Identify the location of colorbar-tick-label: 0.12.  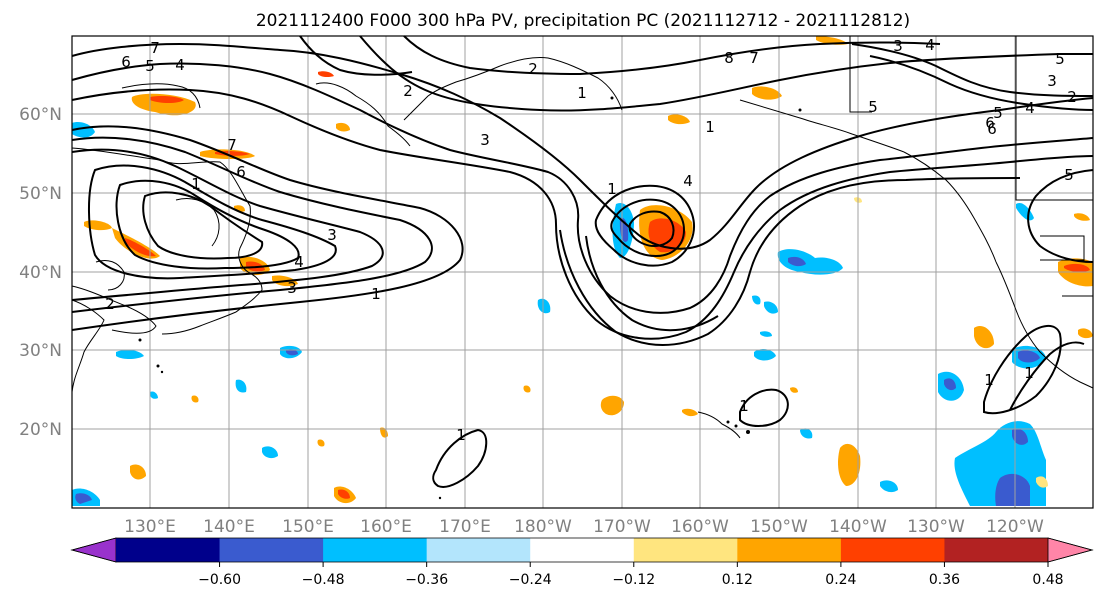
(737, 580).